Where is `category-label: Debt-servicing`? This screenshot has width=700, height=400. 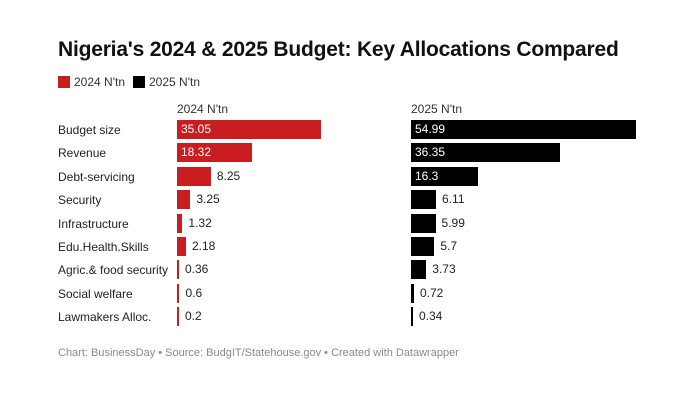
category-label: Debt-servicing is located at coordinates (96, 176).